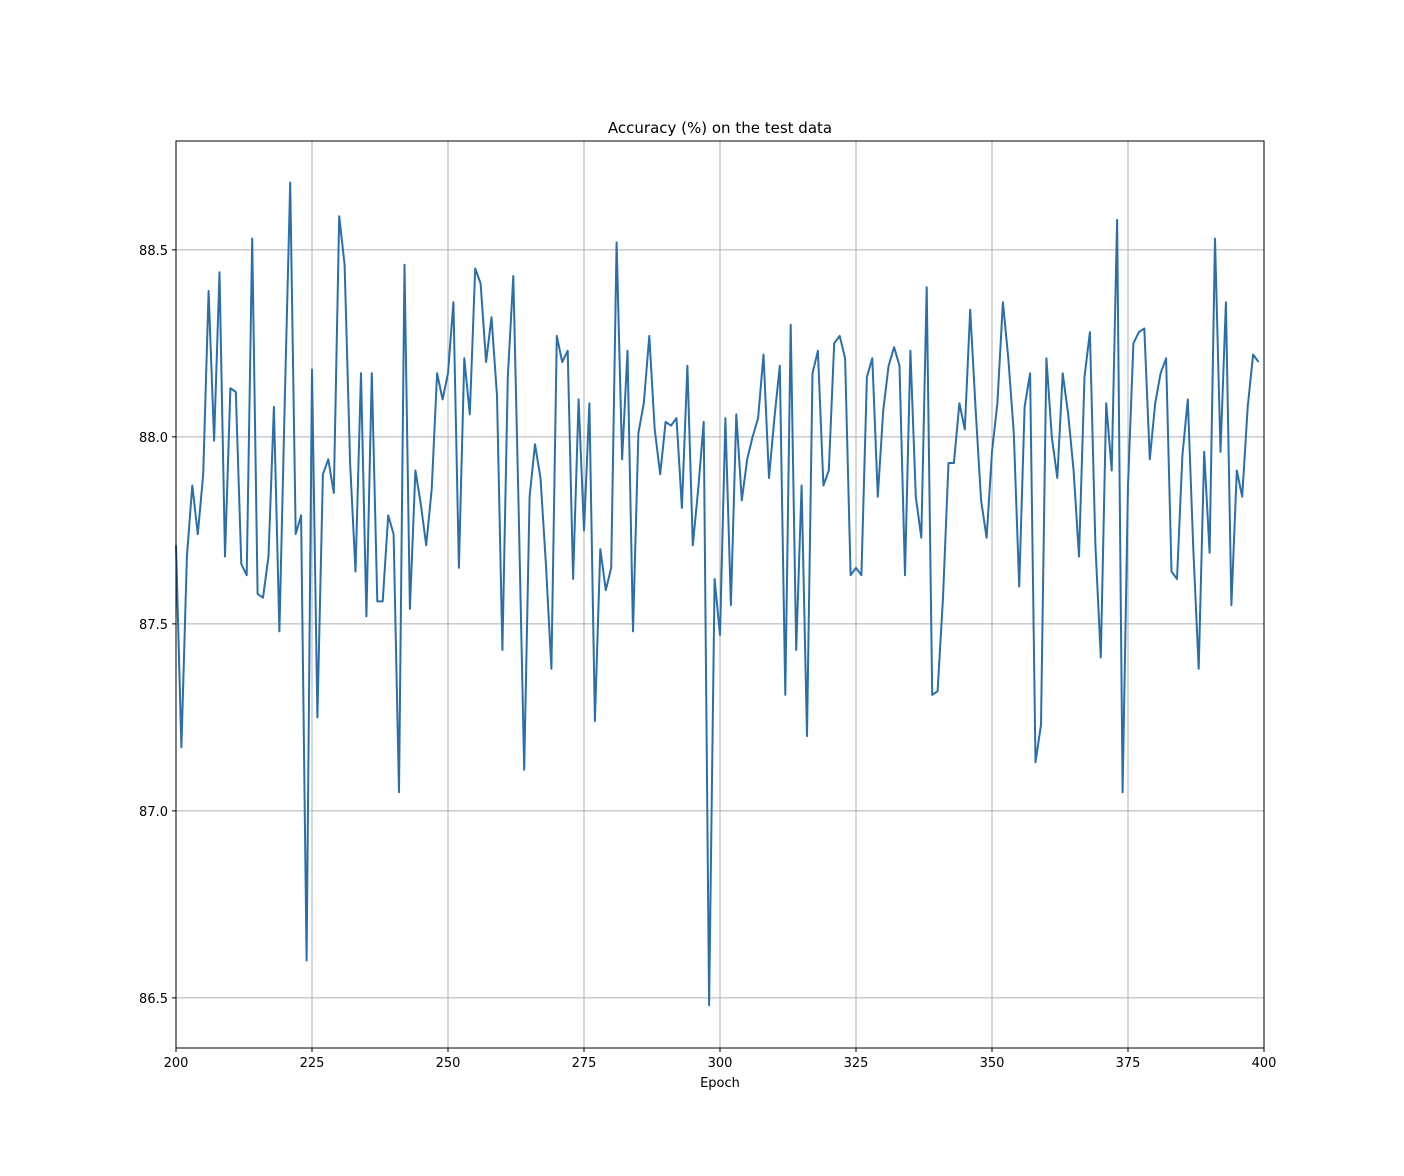 This screenshot has height=1176, width=1404. I want to click on chart-title: Accuracy (%) on the test data, so click(720, 128).